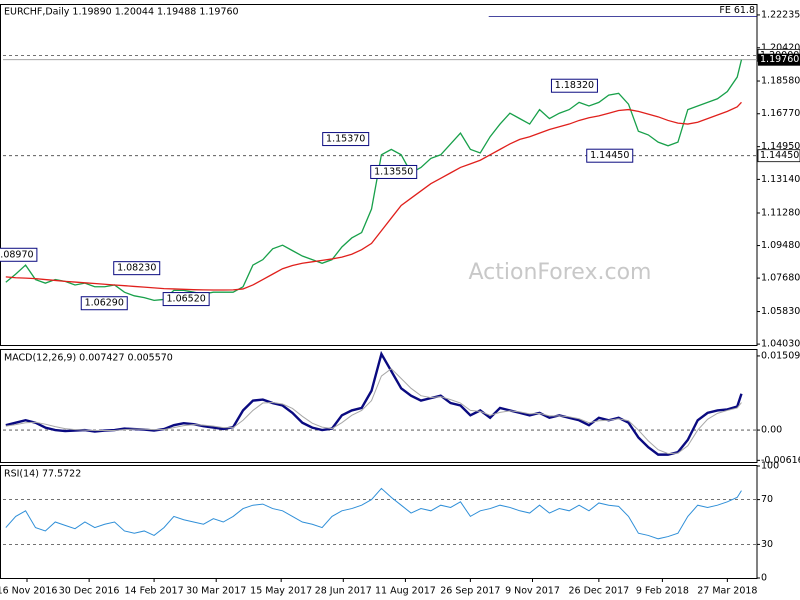 The height and width of the screenshot is (600, 800). I want to click on y-tick-label: 1.14950, so click(780, 146).